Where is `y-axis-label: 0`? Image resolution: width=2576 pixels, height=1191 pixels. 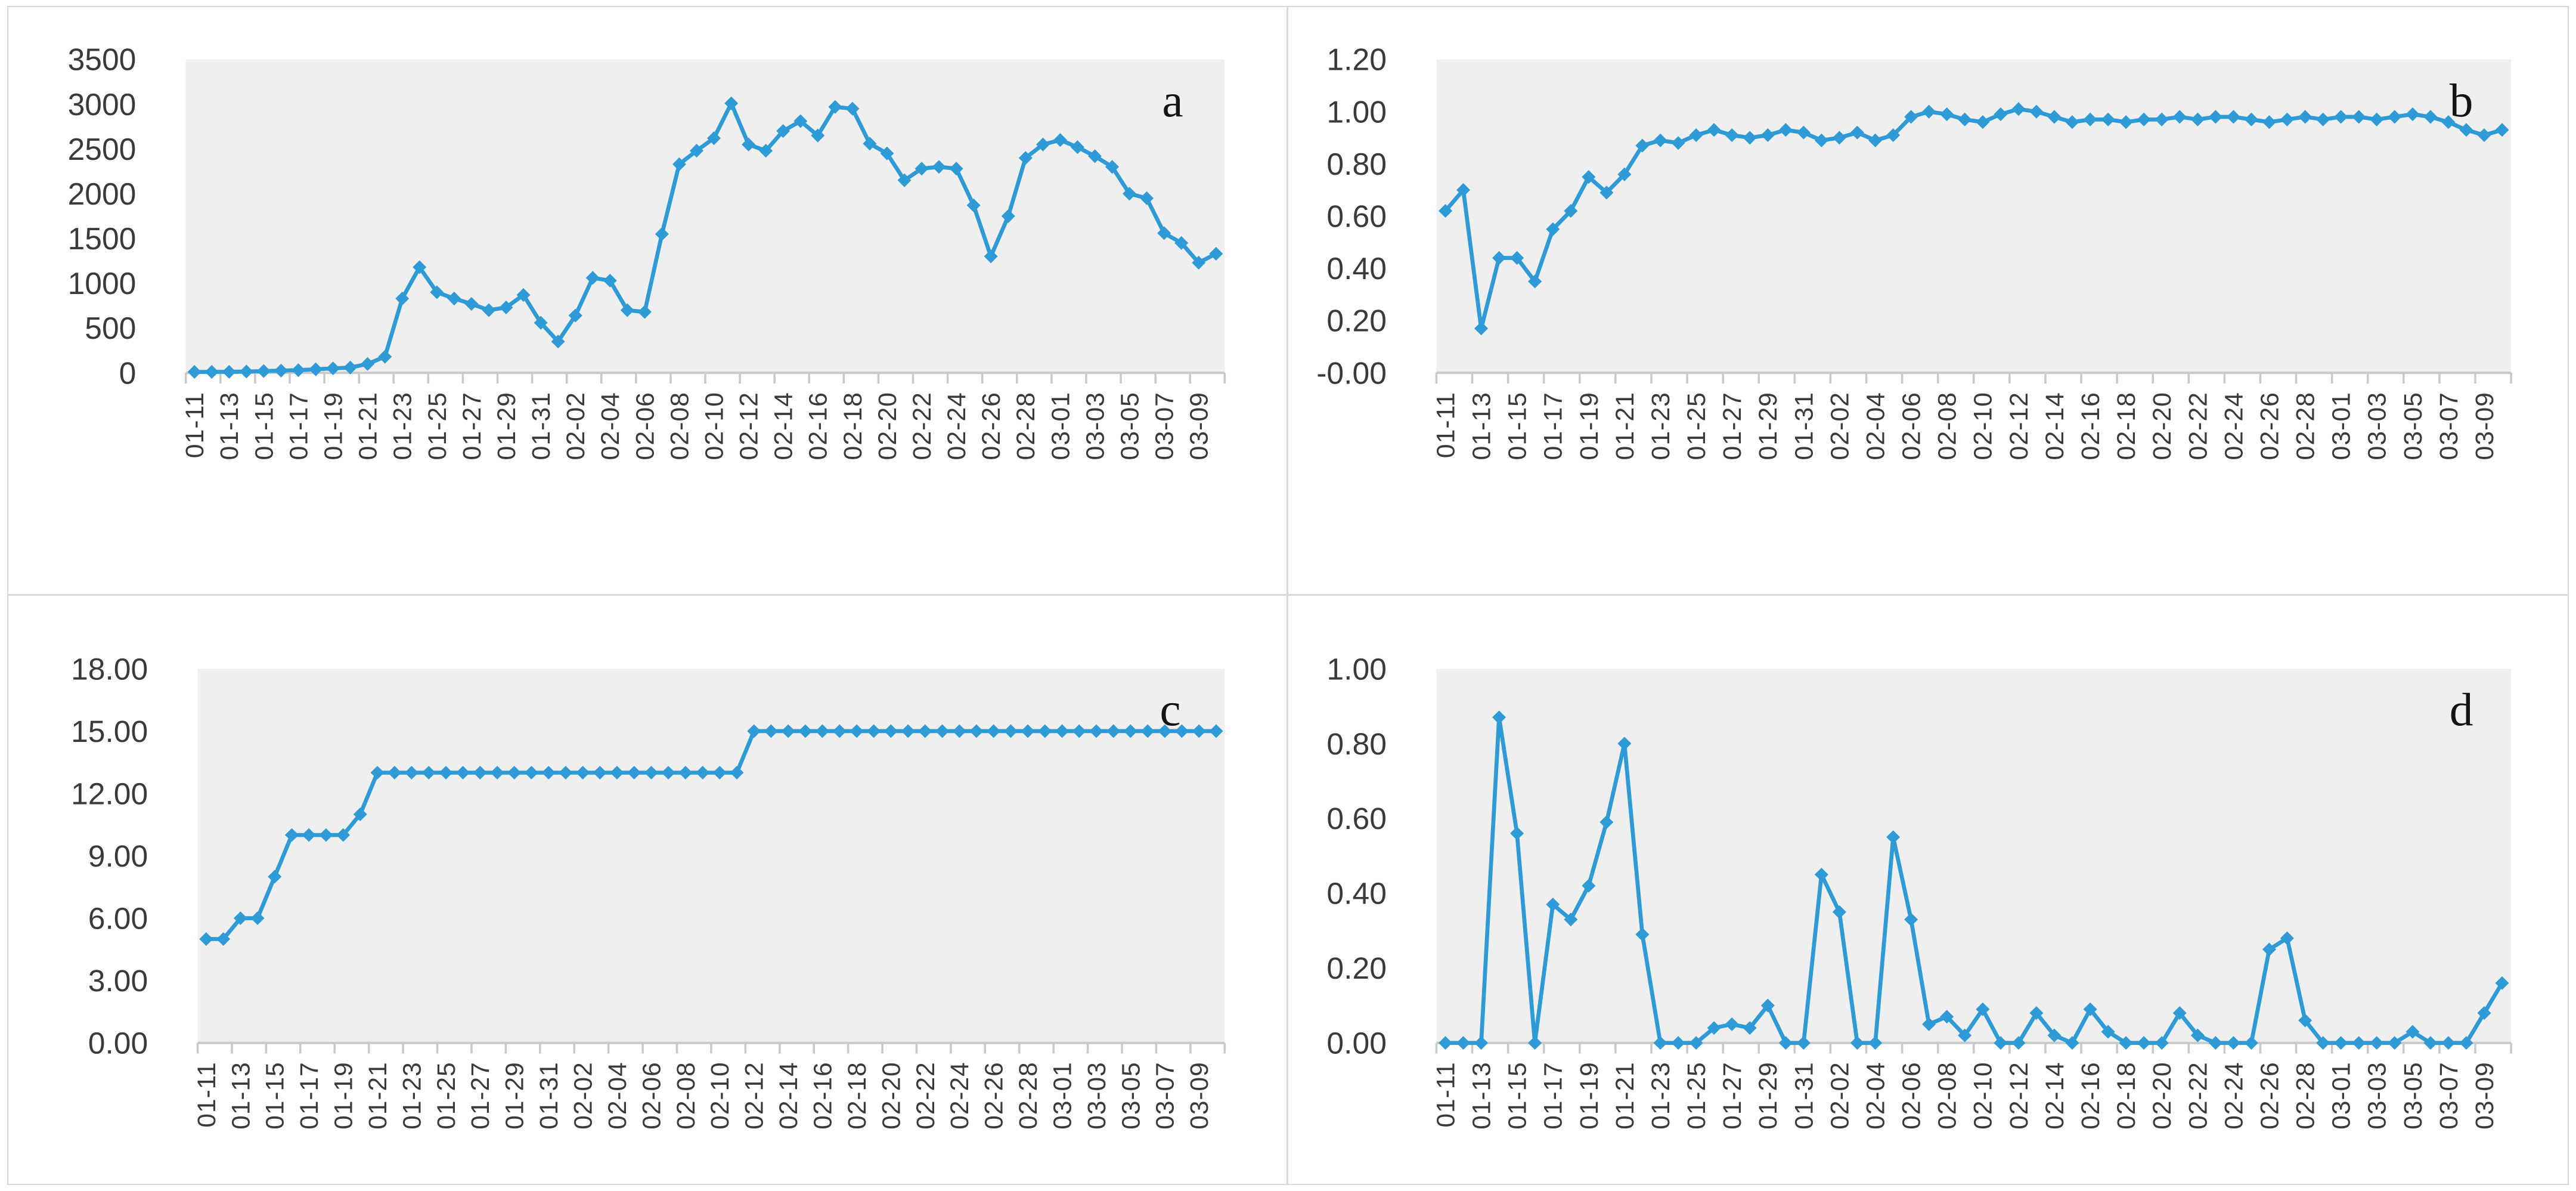 y-axis-label: 0 is located at coordinates (128, 372).